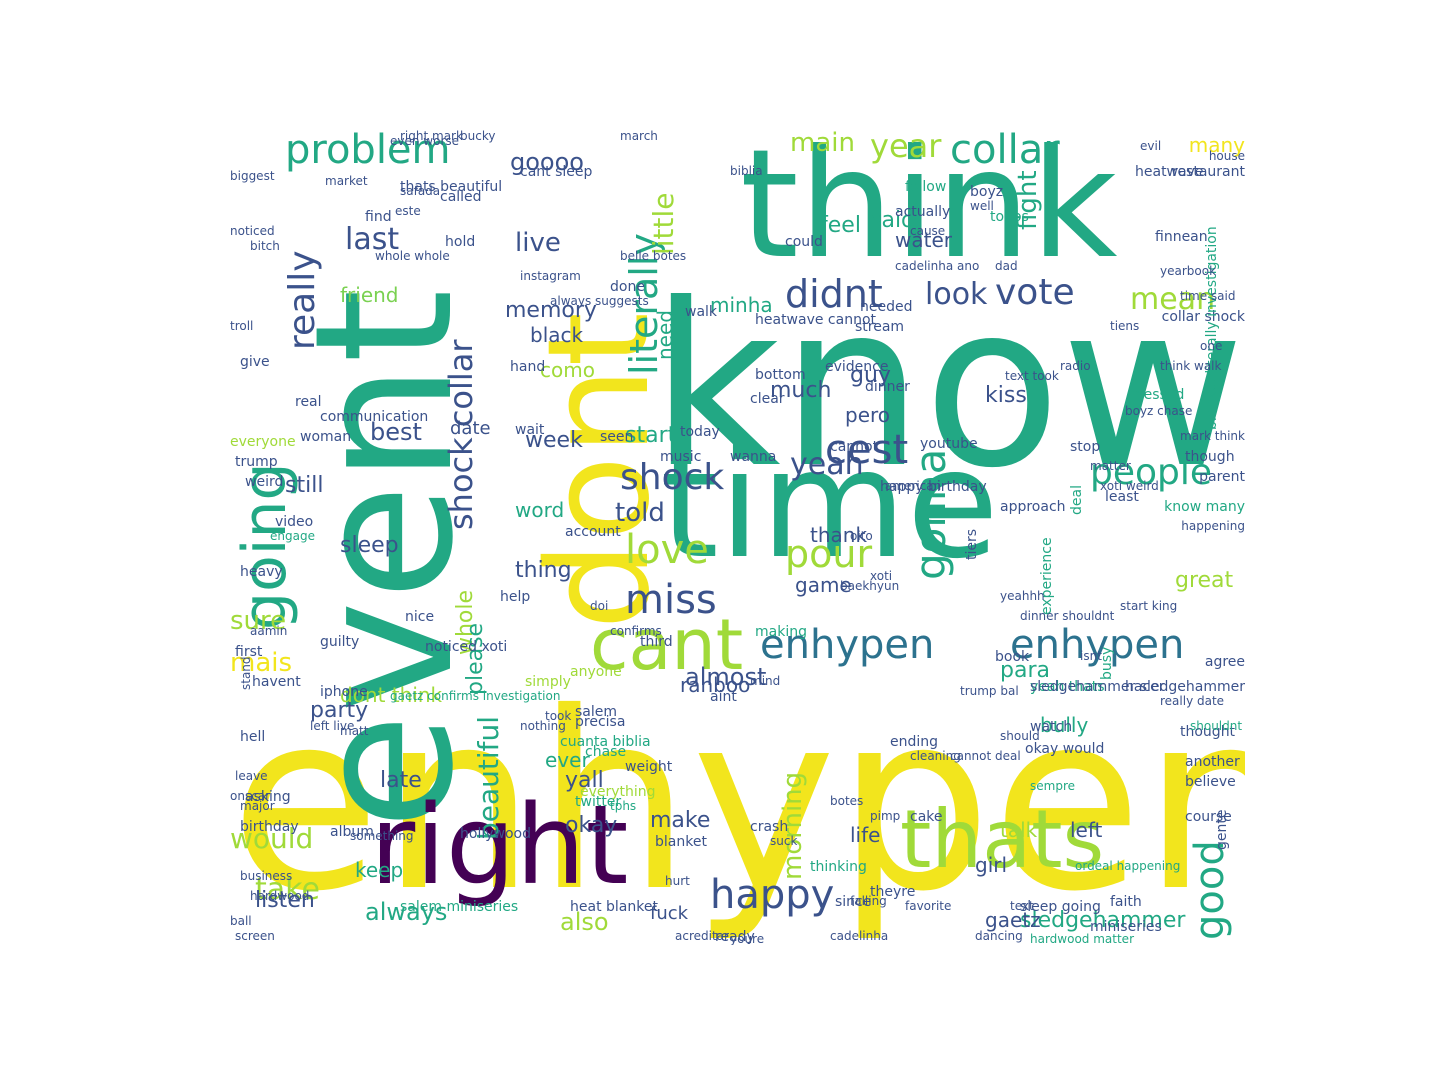 The width and height of the screenshot is (1440, 1080). Describe the element at coordinates (1009, 217) in the screenshot. I see `cloud-word: todos` at that location.